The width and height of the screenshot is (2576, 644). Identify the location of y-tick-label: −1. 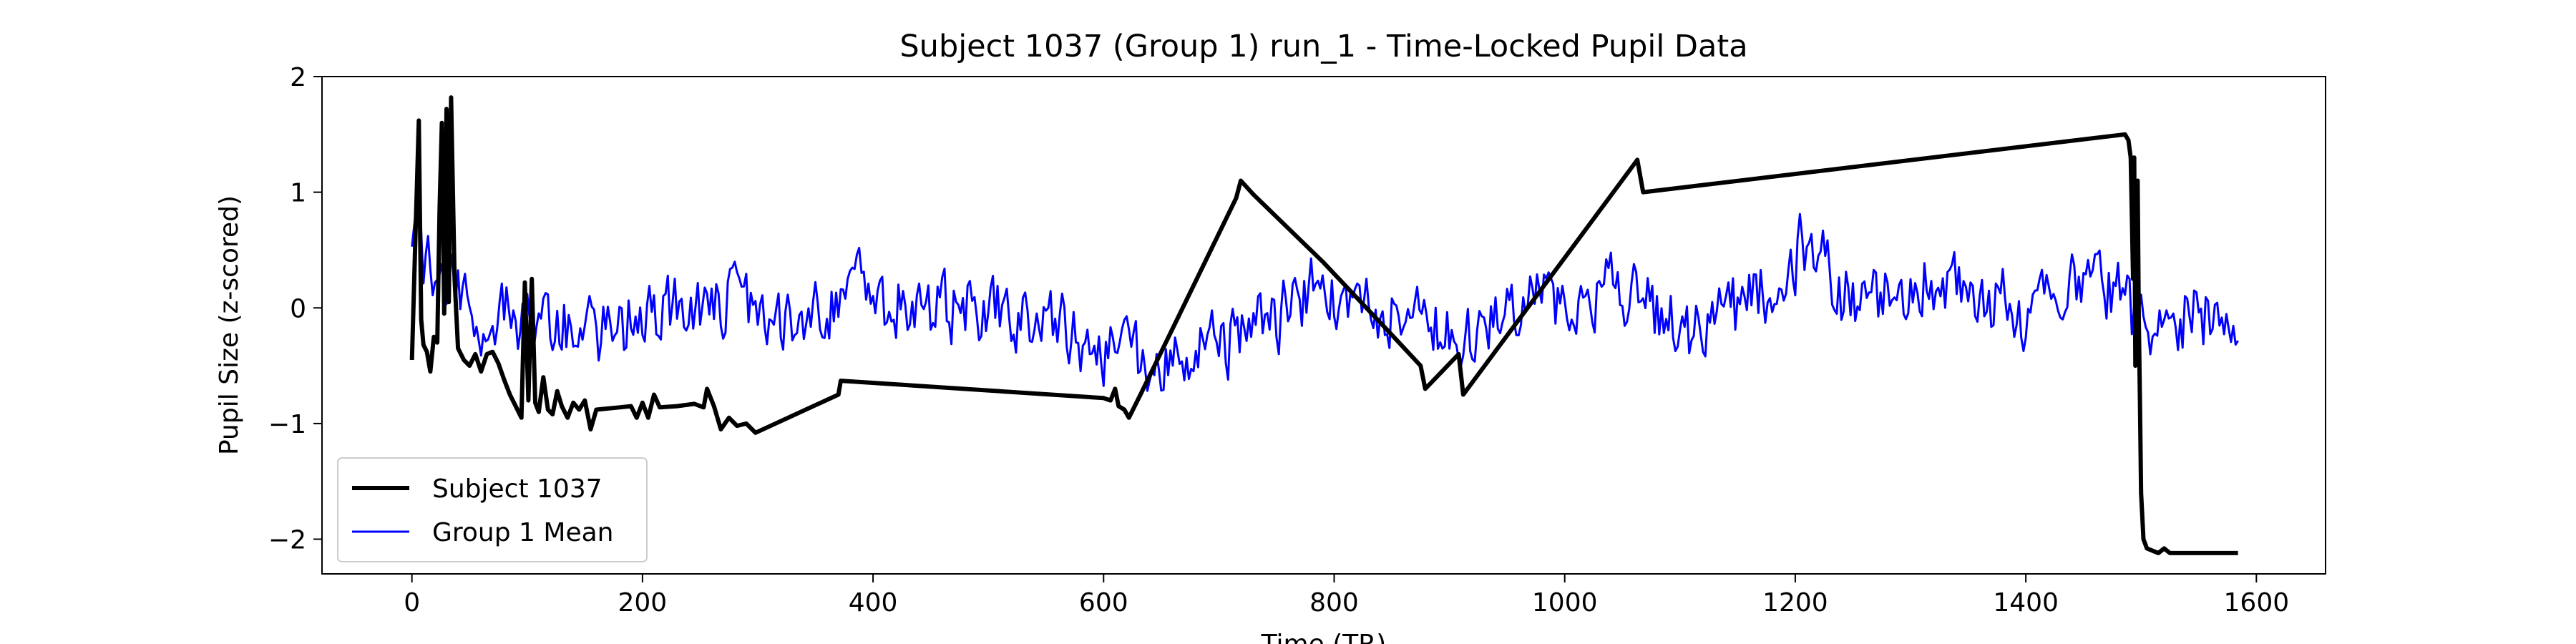
(287, 425).